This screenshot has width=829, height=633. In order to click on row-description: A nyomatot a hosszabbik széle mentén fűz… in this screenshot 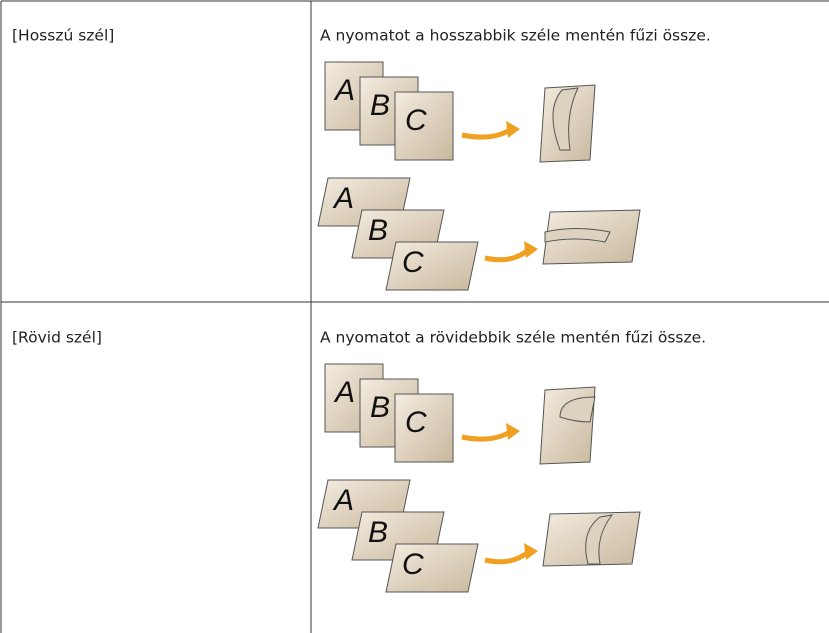, I will do `click(515, 36)`.